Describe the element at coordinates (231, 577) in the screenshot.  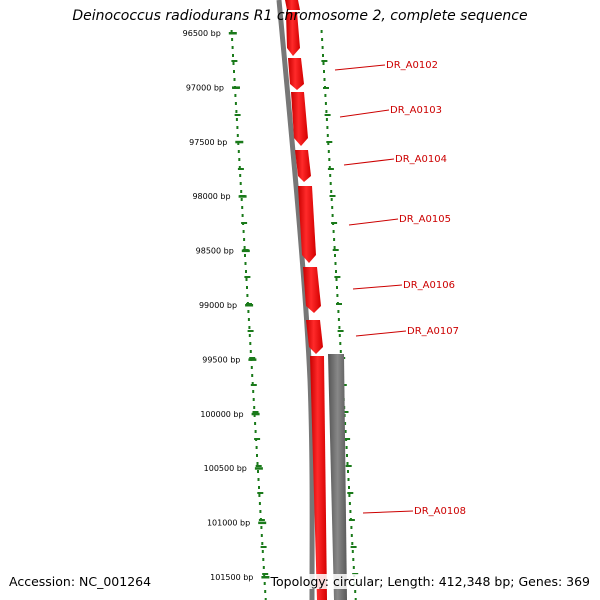
I see `ruler-label: 101500 bp` at that location.